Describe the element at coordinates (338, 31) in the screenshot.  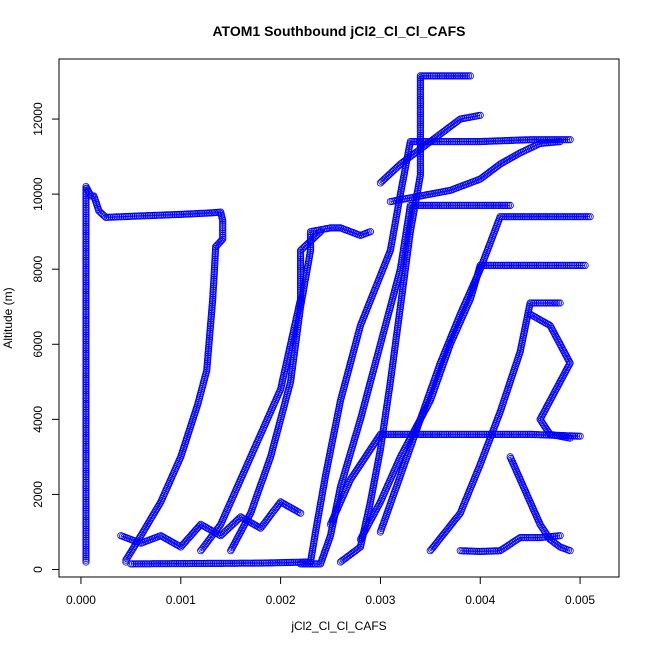
I see `chart-title: ATOM1 Southbound jCl2_Cl_Cl_CAFS` at that location.